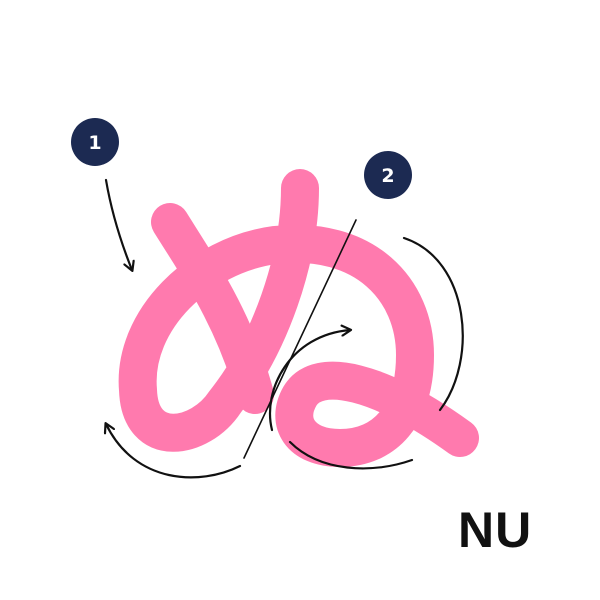  I want to click on stroke-1-loop-arrow-icon, so click(174, 451).